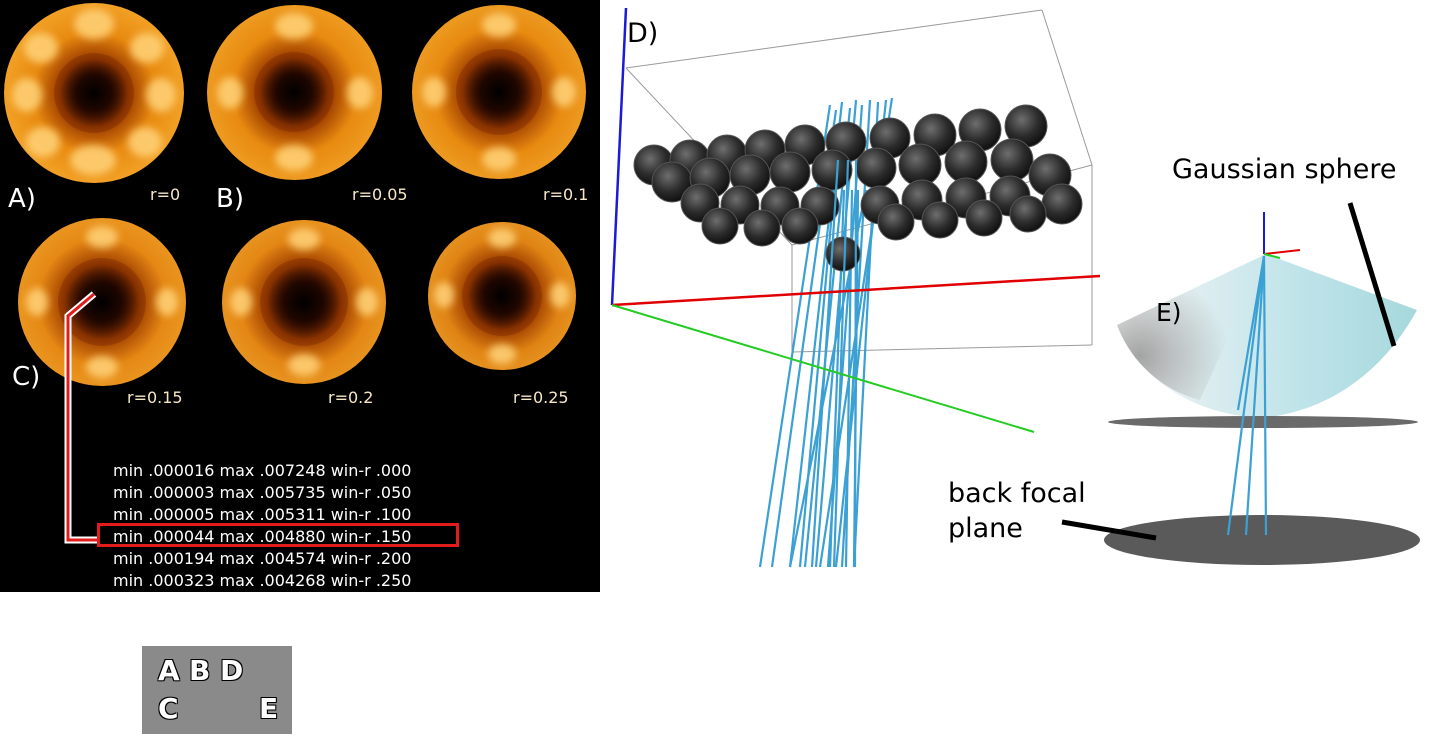 This screenshot has width=1448, height=744. What do you see at coordinates (1284, 169) in the screenshot?
I see `gaussian-sphere-label: Gaussian sphere` at bounding box center [1284, 169].